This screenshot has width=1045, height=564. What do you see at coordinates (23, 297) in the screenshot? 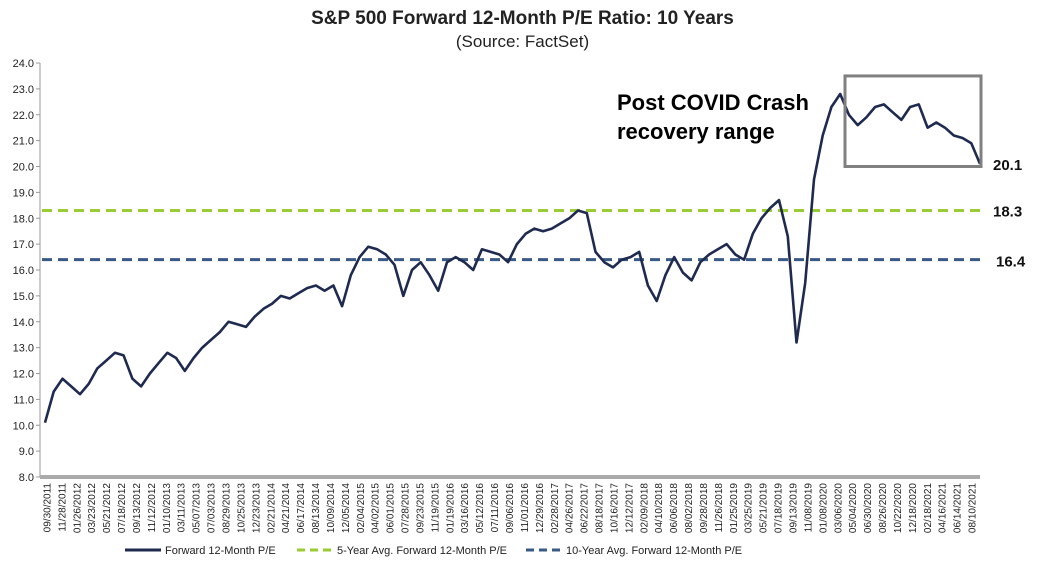
I see `y-tick-label: 15.0` at bounding box center [23, 297].